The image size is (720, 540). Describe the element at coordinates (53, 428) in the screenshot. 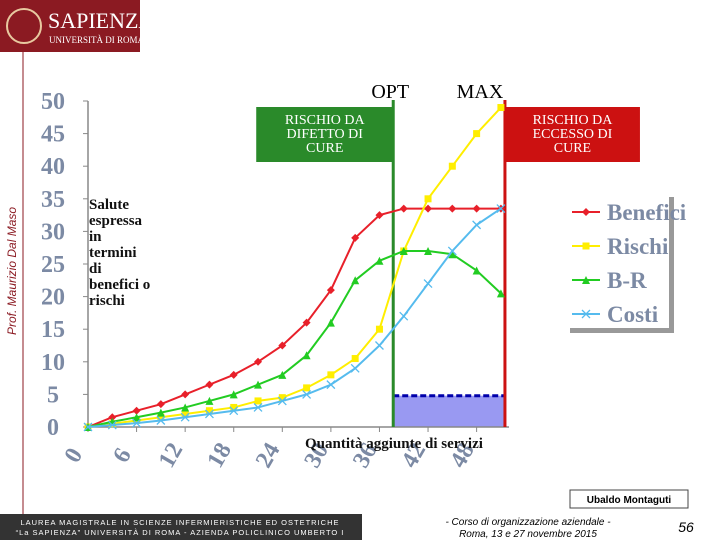

I see `y-tick-label: 0` at that location.